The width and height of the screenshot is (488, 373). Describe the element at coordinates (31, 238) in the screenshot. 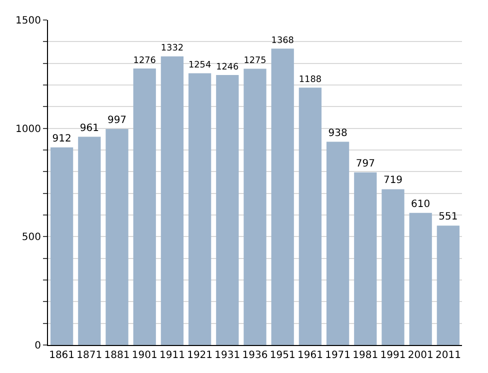

I see `y-tick-label: 500` at that location.